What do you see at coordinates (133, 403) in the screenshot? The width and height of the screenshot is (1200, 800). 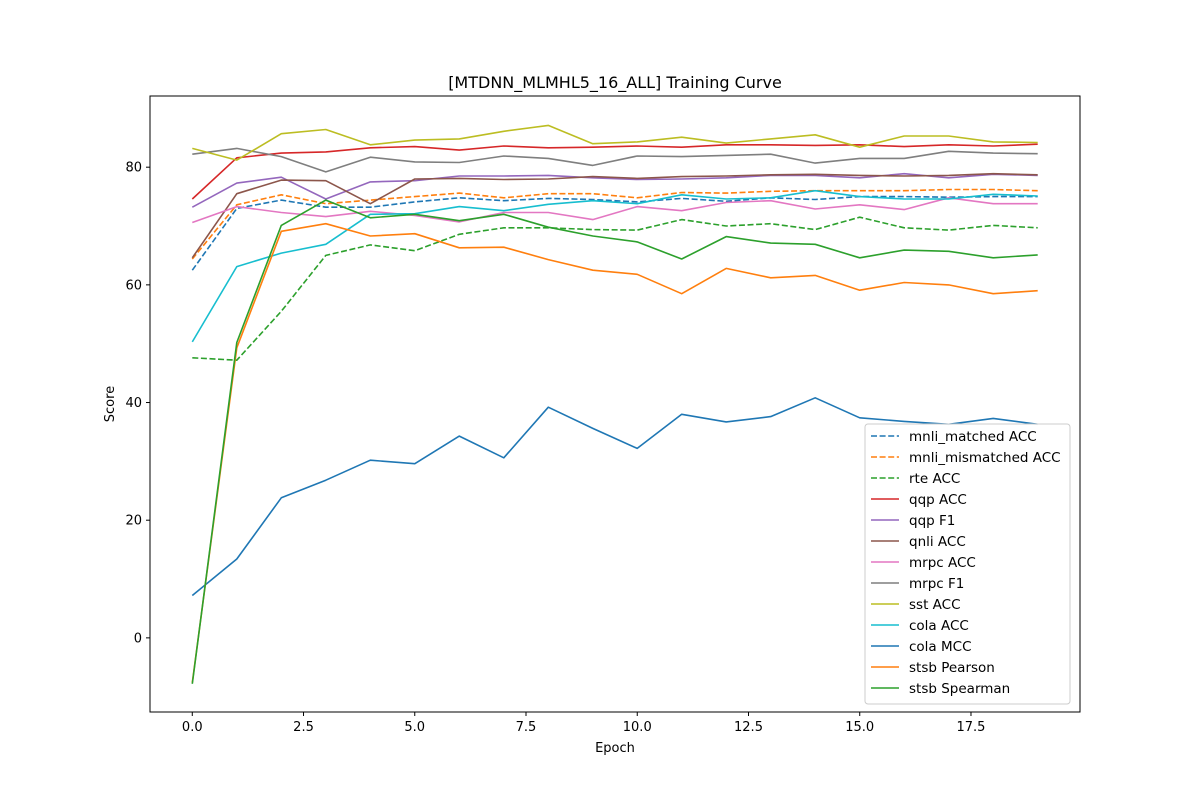 I see `y-tick-label: 40` at bounding box center [133, 403].